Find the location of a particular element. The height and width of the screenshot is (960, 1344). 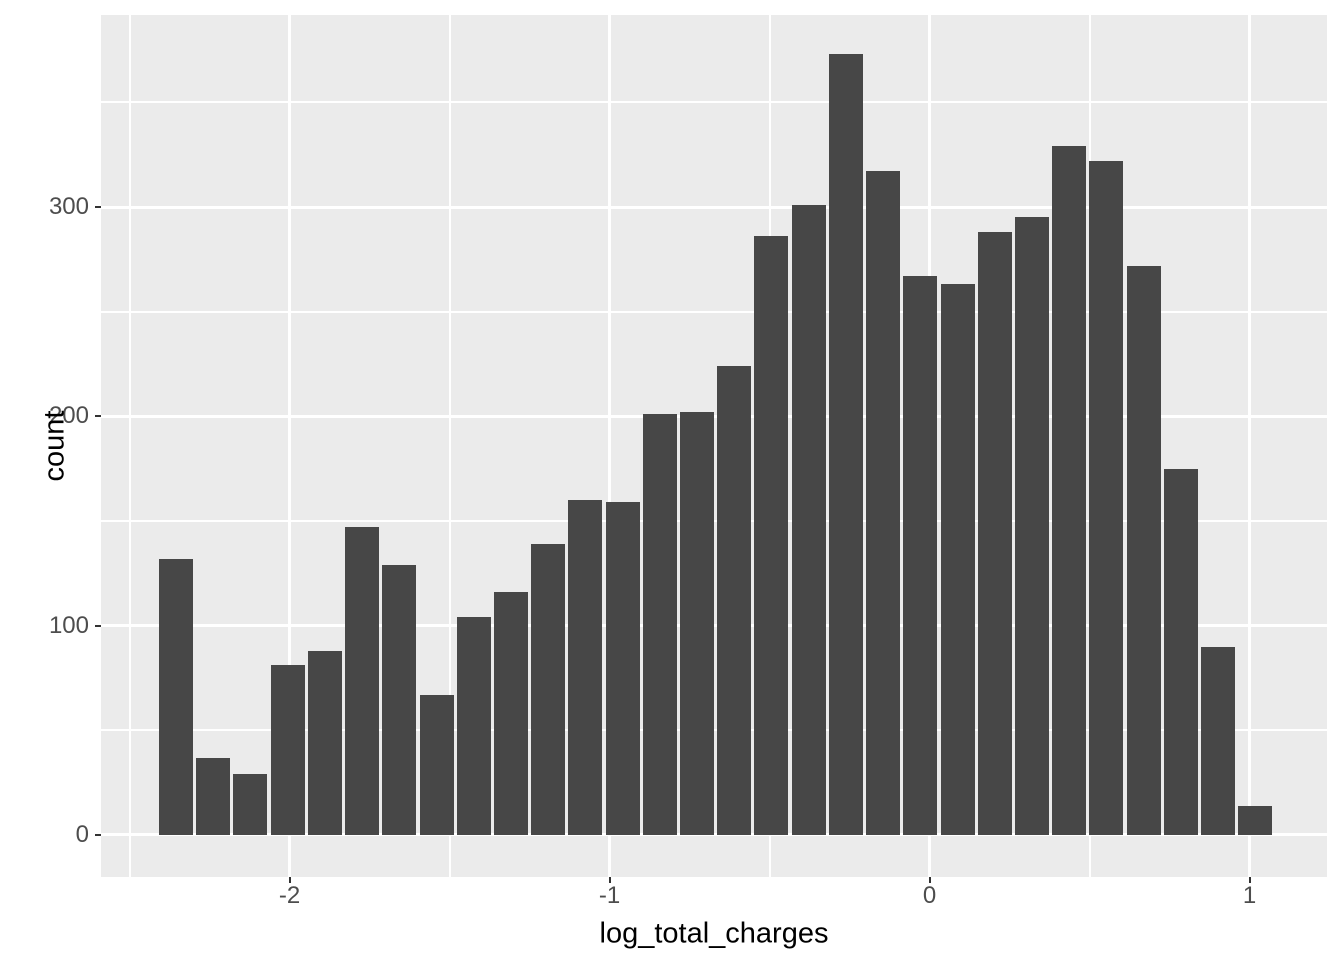

x-tick-label: 0 is located at coordinates (929, 895).